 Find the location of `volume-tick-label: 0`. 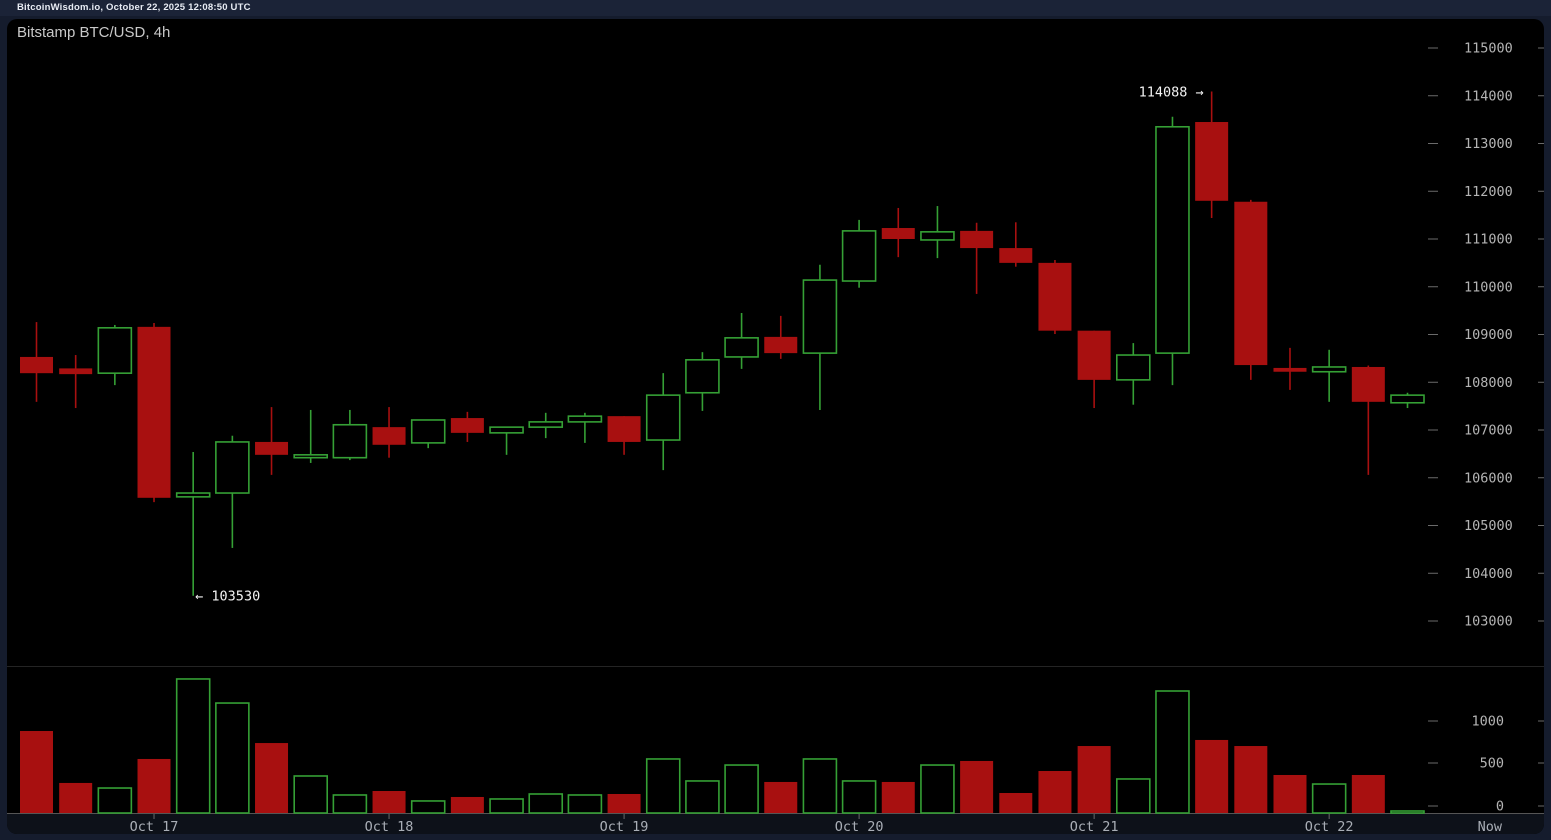

volume-tick-label: 0 is located at coordinates (1500, 807).